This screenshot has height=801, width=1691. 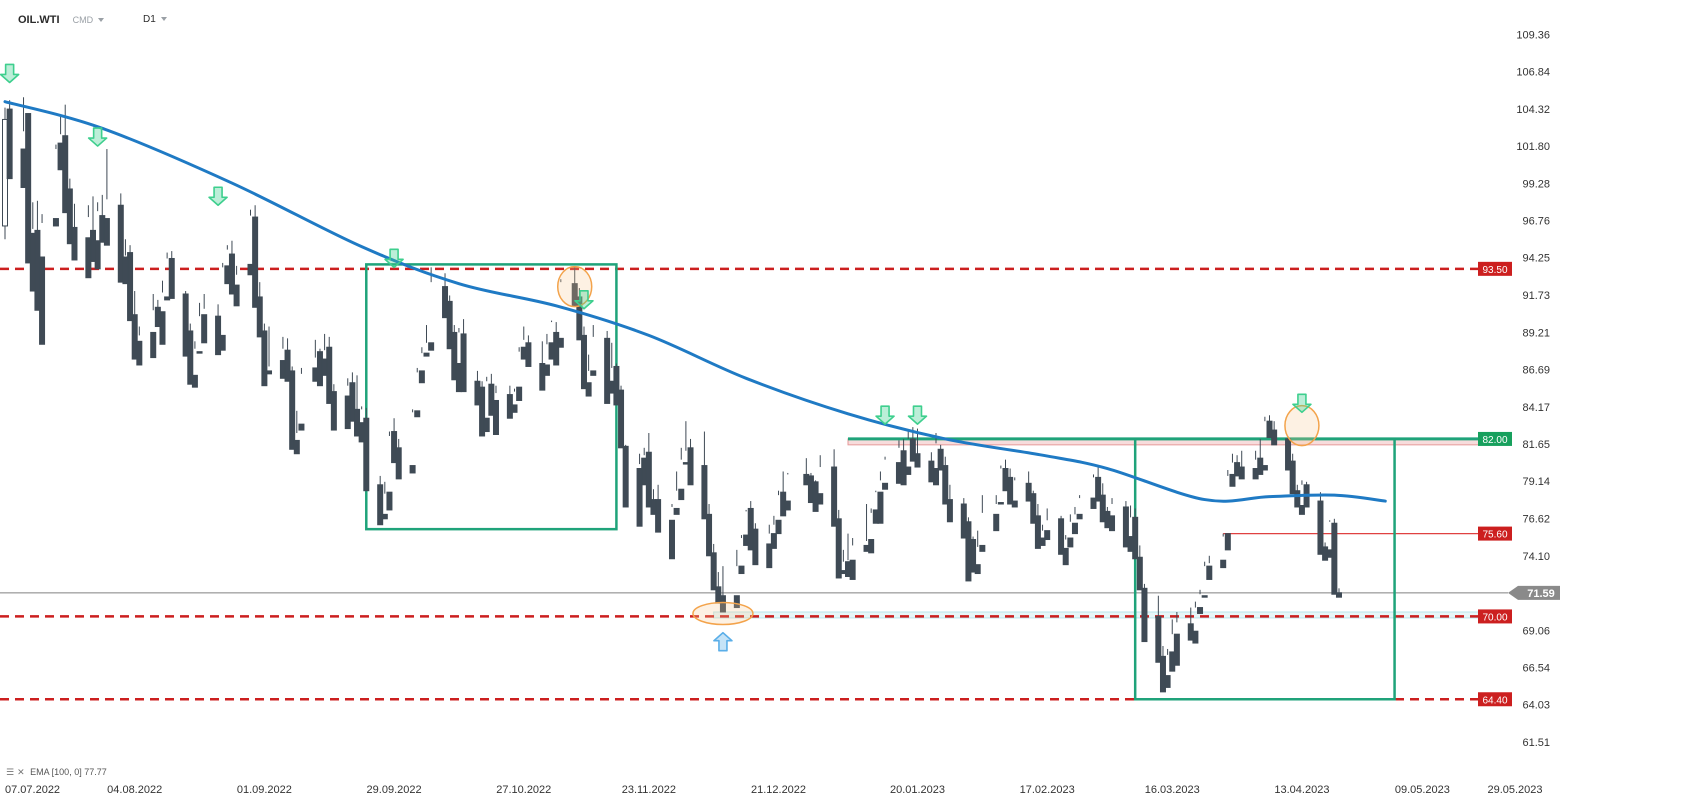 I want to click on x-tick-label: 29.09.2022, so click(x=394, y=790).